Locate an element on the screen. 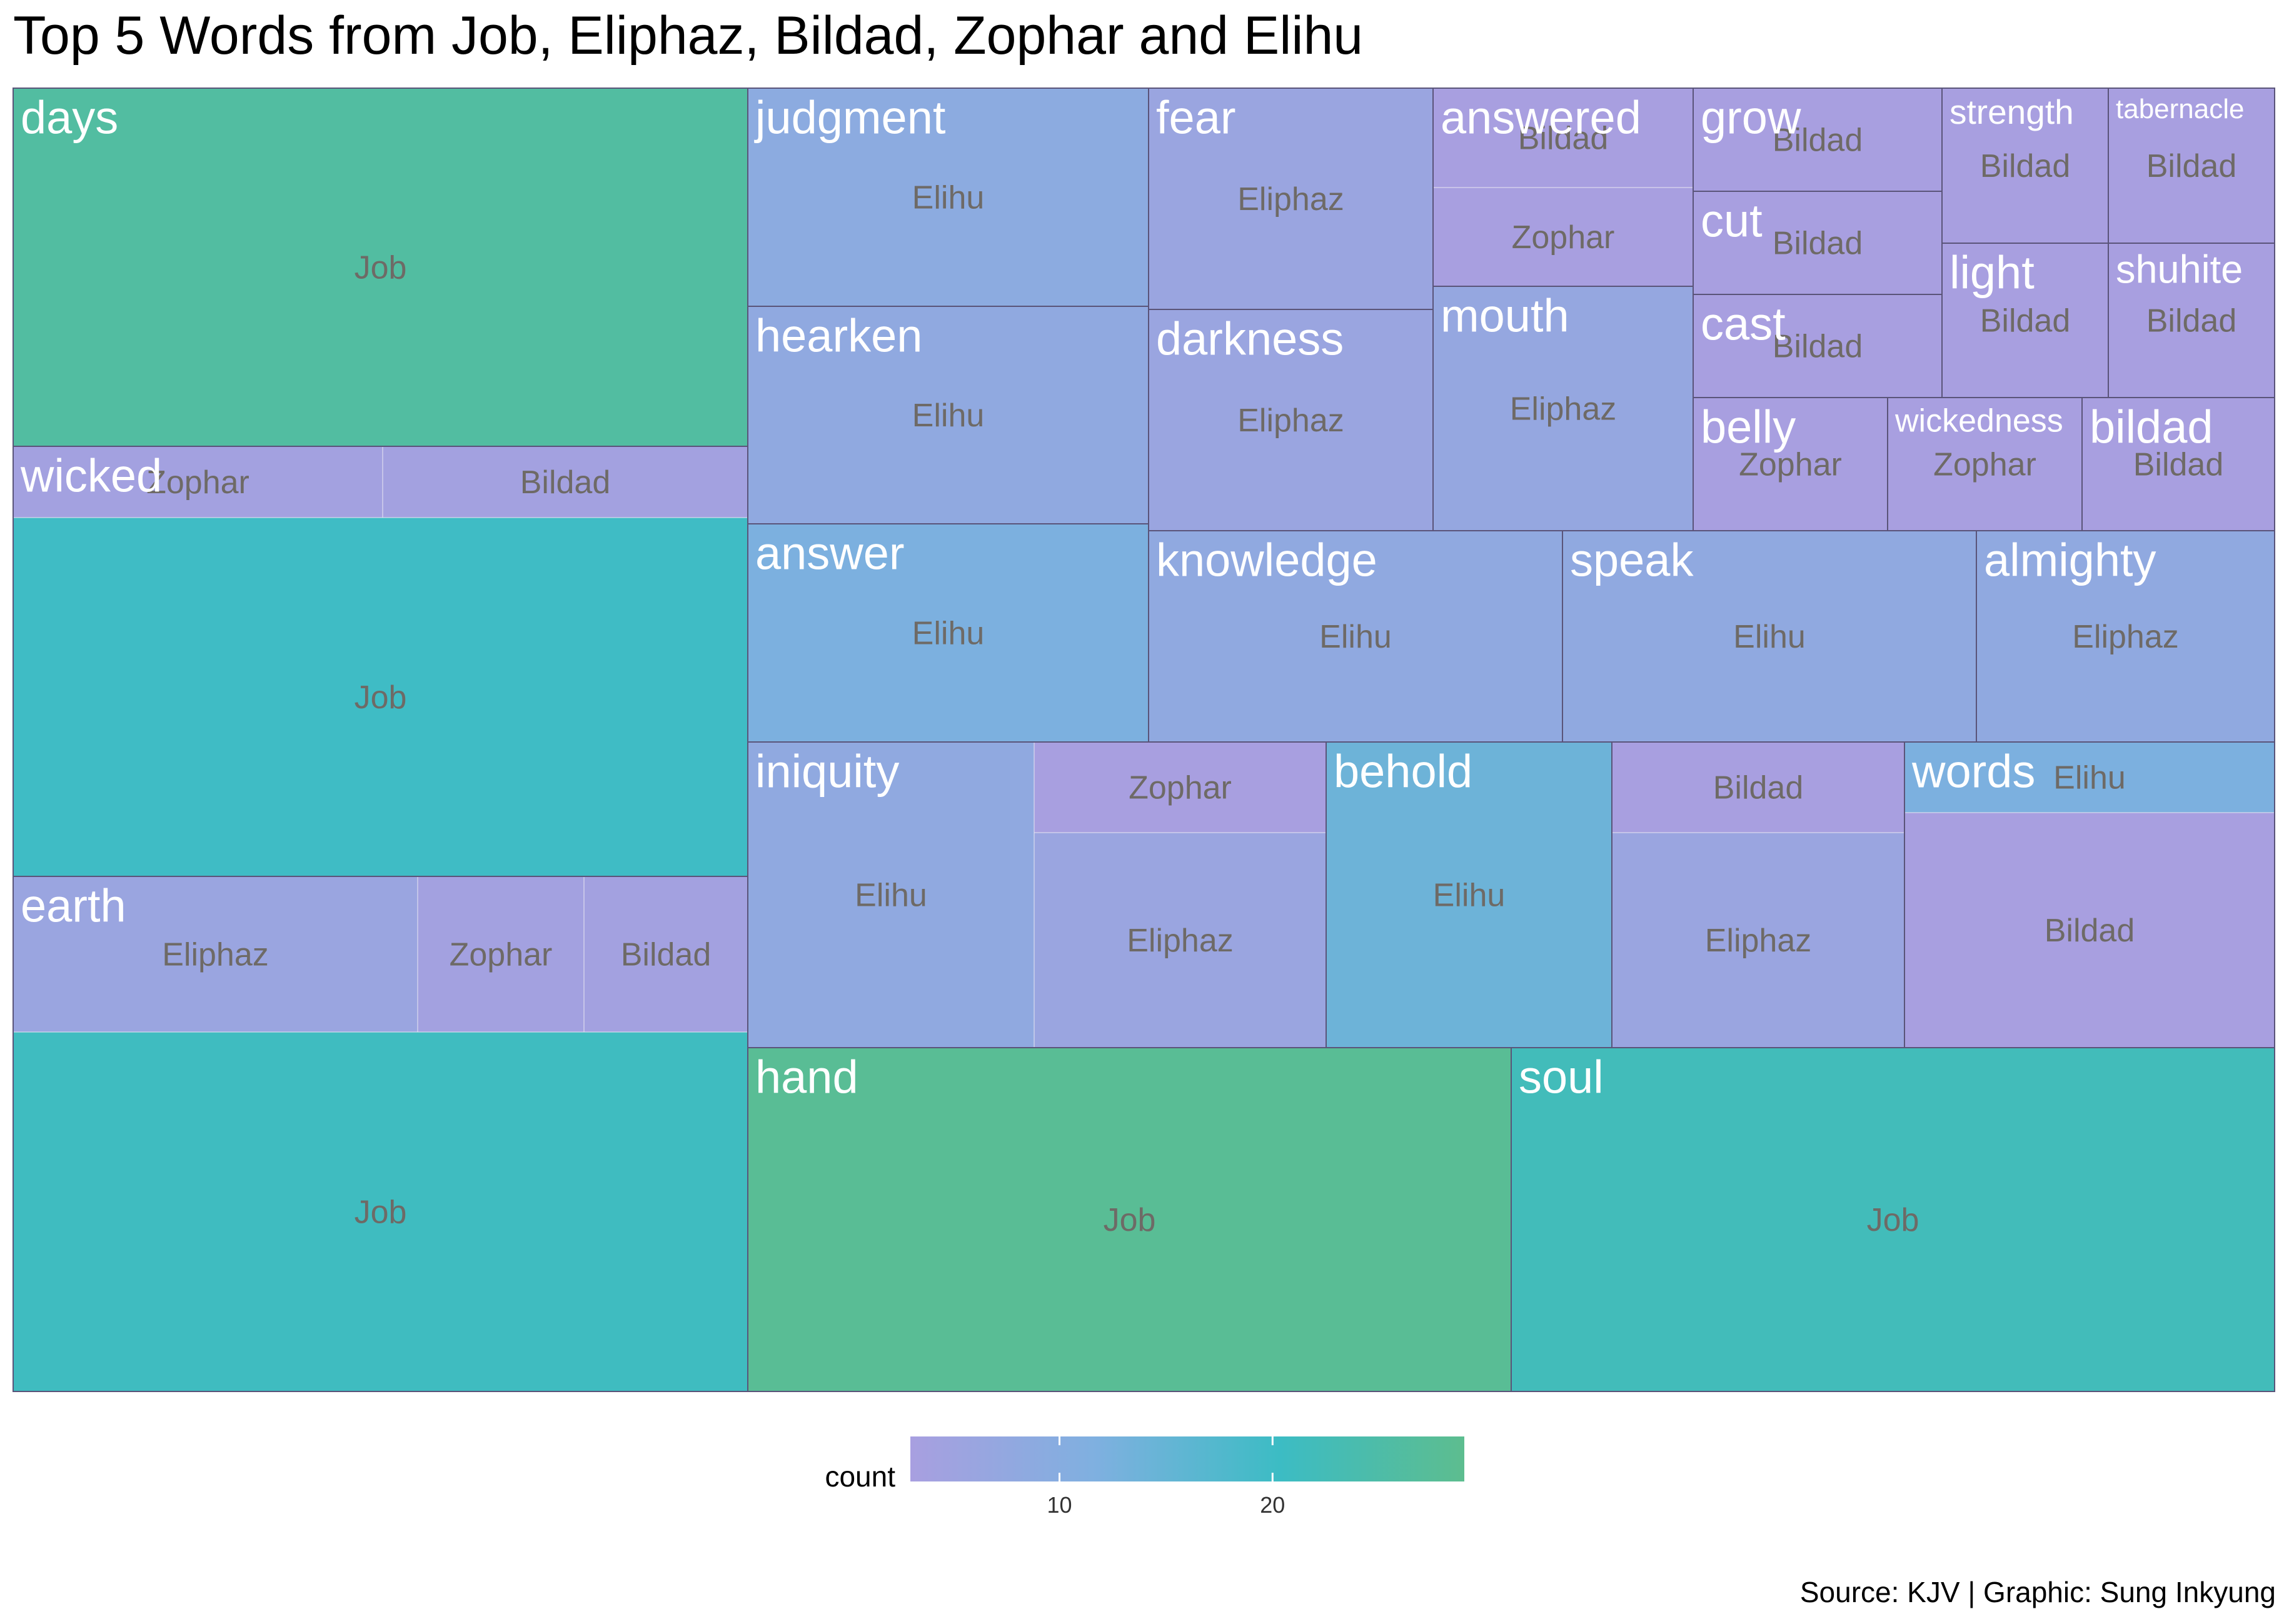  group-word-label: strength is located at coordinates (2012, 112).